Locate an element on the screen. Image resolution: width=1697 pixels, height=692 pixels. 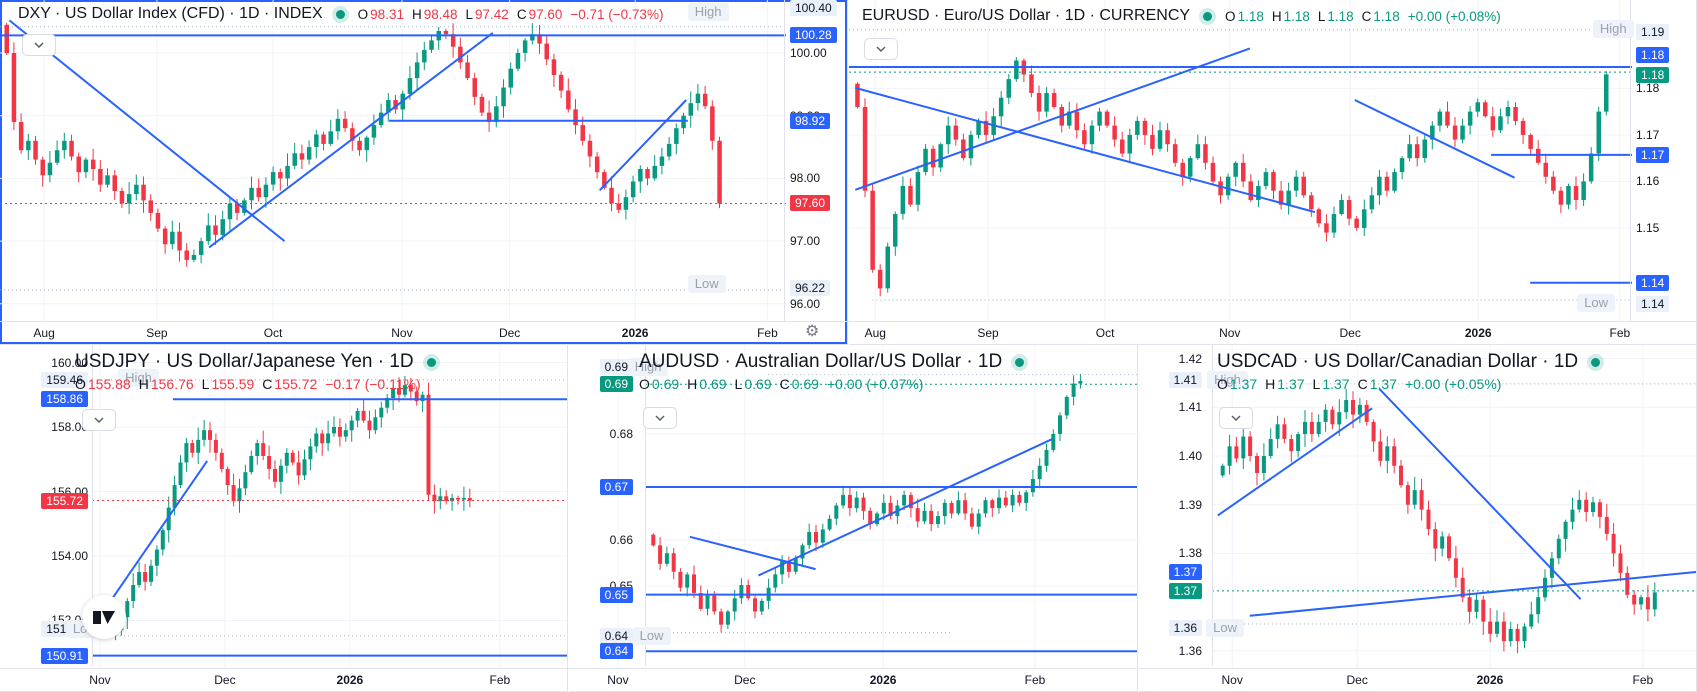
price-axis: 1.19 1.18 1.18 1.18 1.17 1.17 1.16 1.15 1.14 1.14 is located at coordinates (1663, 160).